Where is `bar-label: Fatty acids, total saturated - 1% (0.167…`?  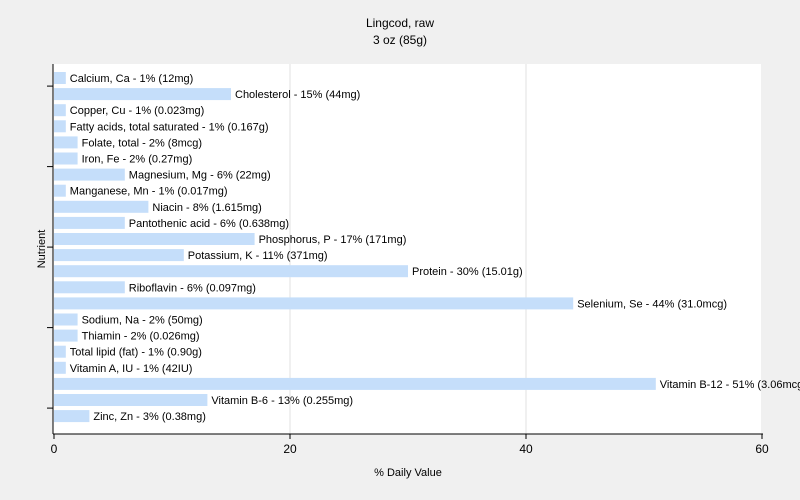 bar-label: Fatty acids, total saturated - 1% (0.167… is located at coordinates (169, 127).